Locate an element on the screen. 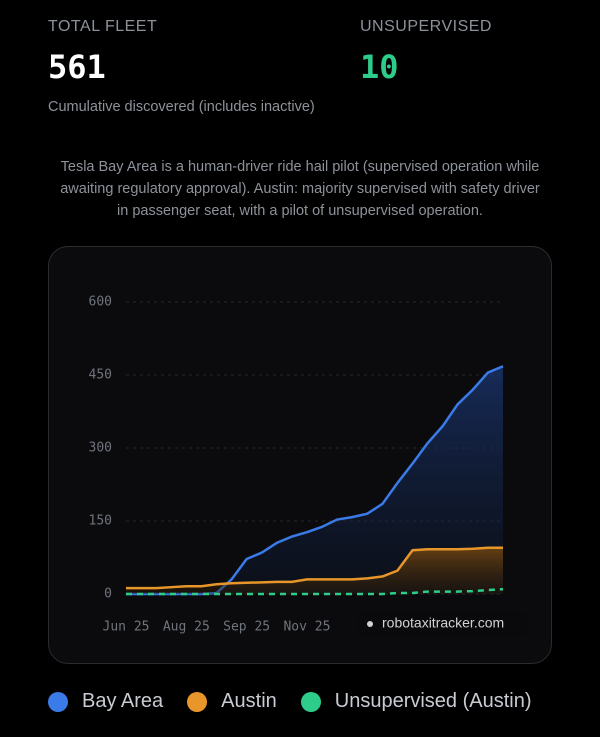  x-tick-label: Aug 25 is located at coordinates (186, 627).